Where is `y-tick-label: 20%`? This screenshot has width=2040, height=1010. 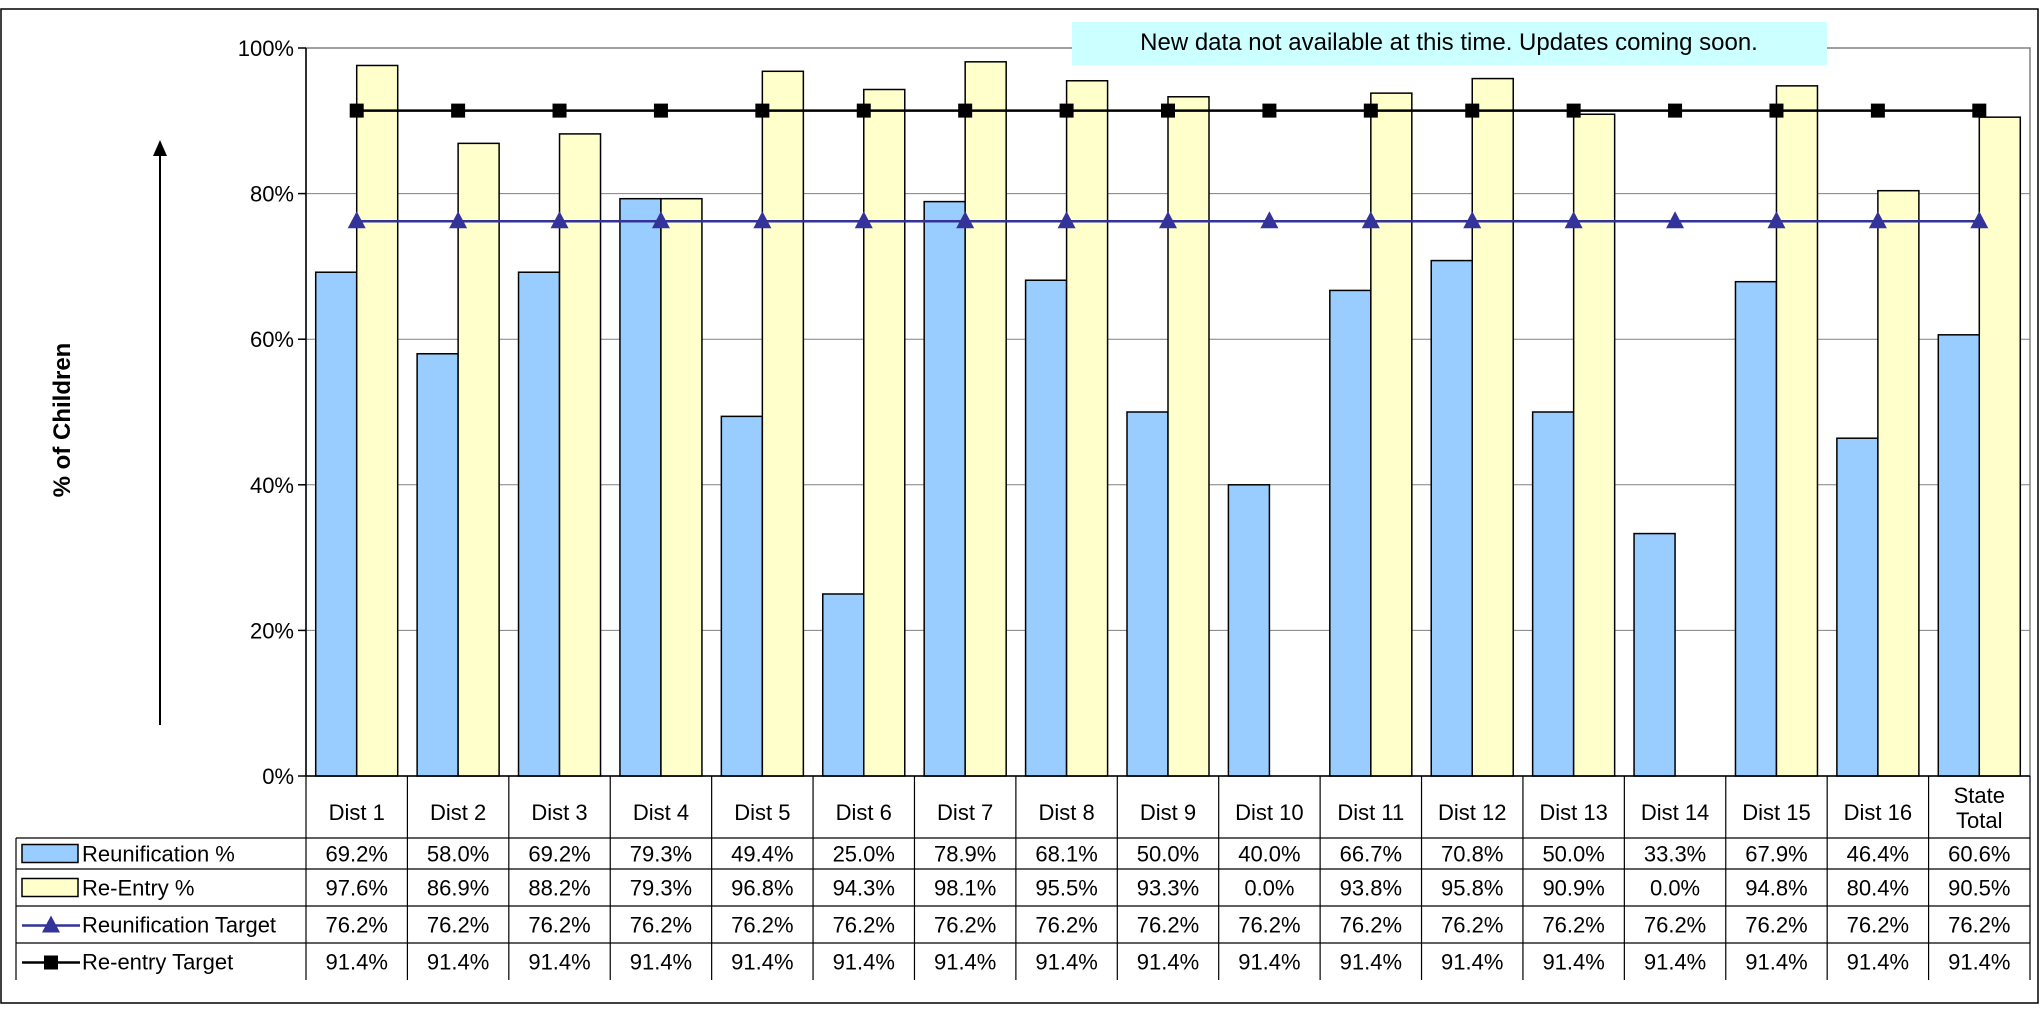
y-tick-label: 20% is located at coordinates (272, 630).